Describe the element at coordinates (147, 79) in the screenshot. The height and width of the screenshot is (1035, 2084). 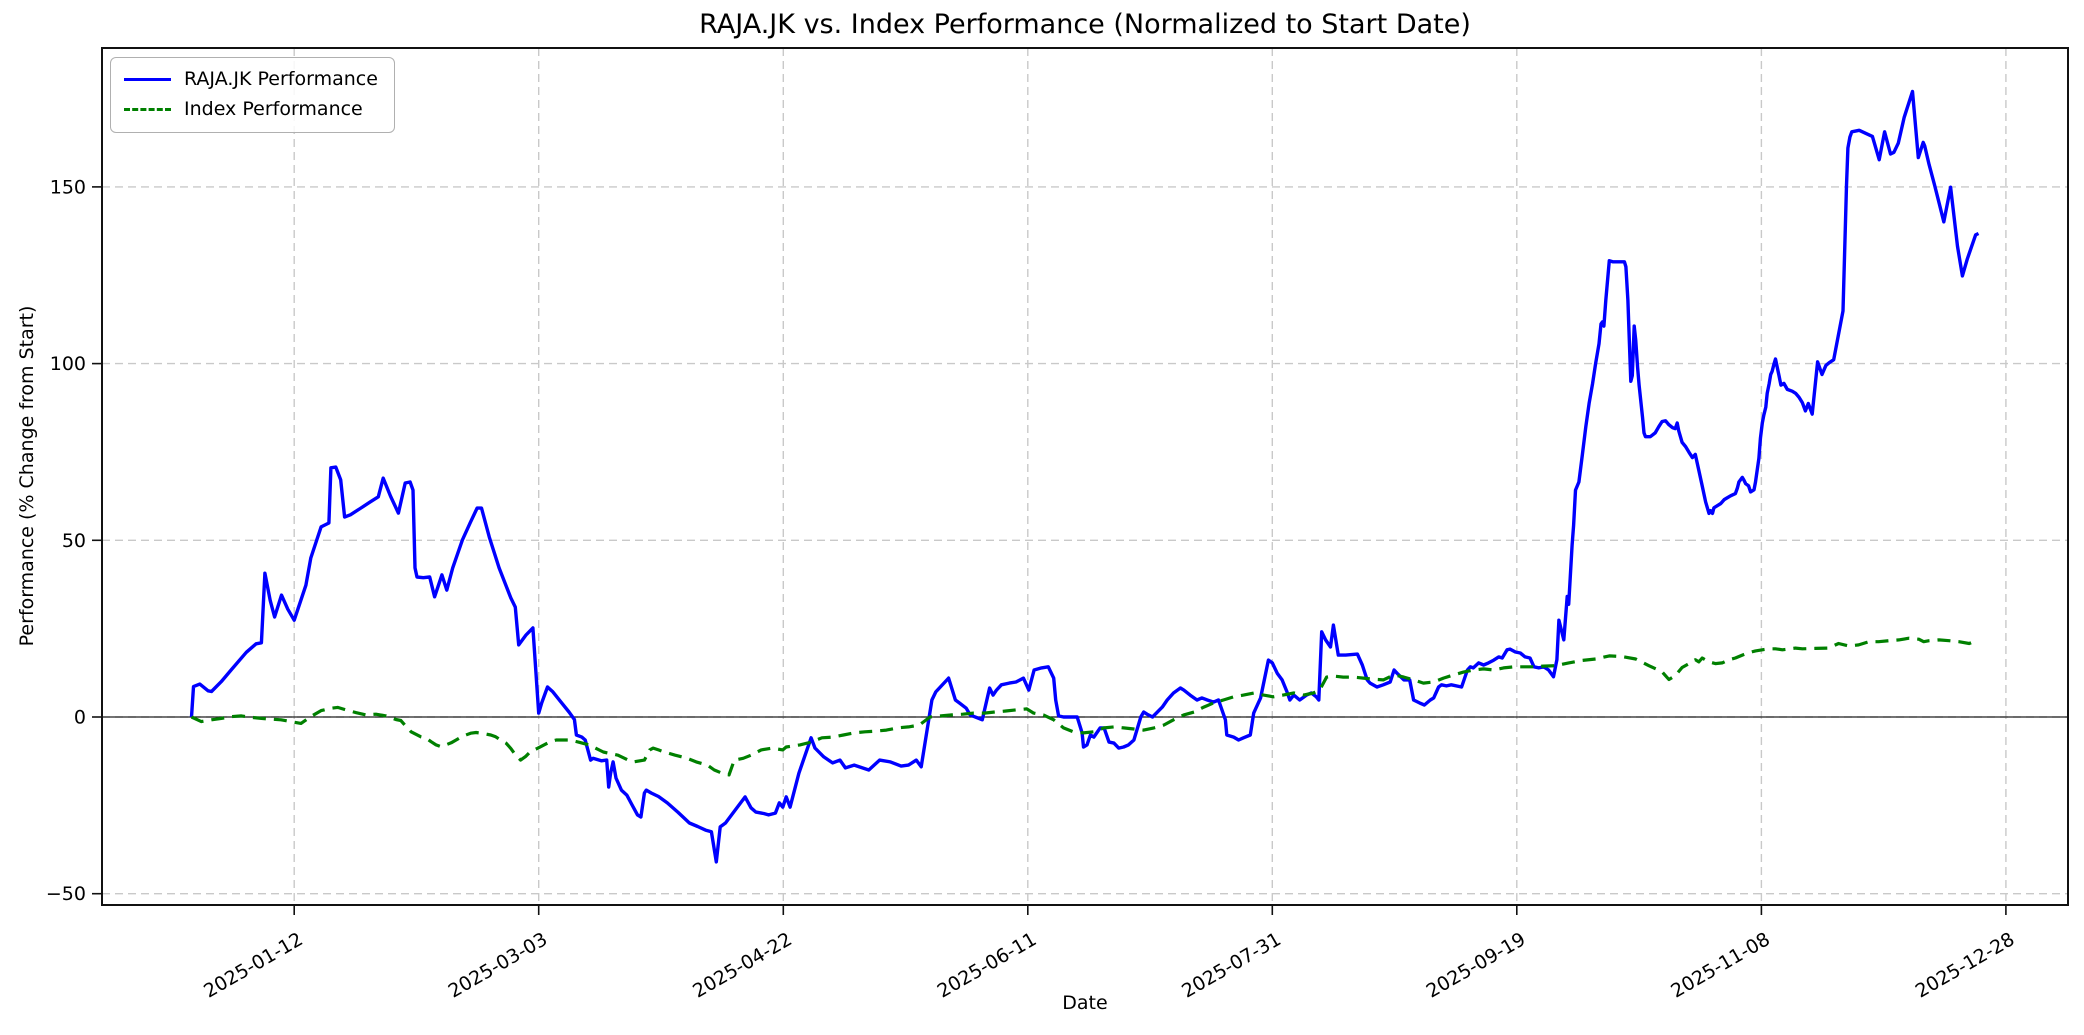
I see `legend-line-solid-blue` at that location.